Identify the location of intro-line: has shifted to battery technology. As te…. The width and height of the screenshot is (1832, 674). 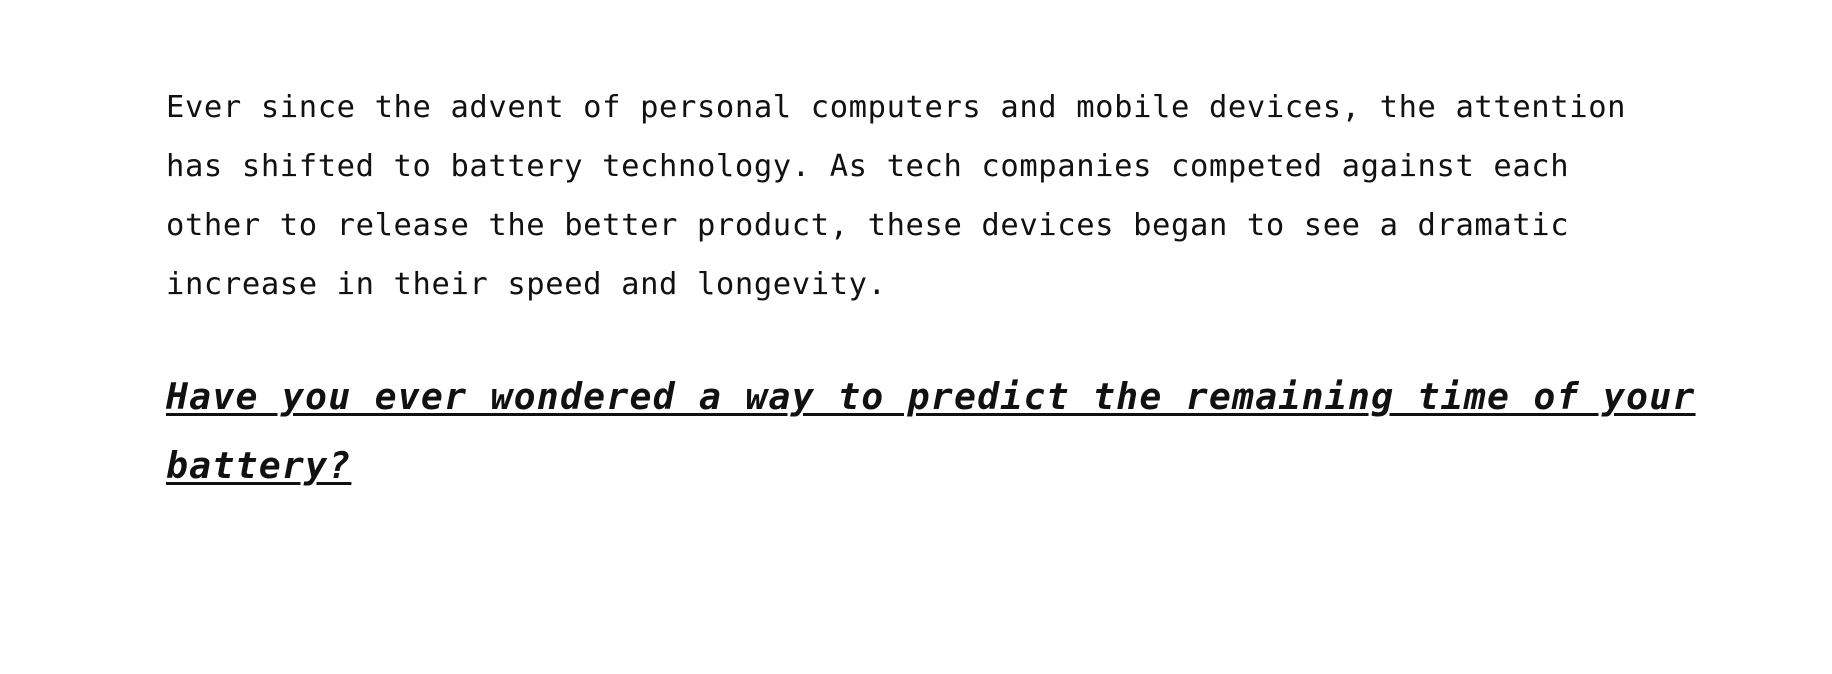
(868, 166).